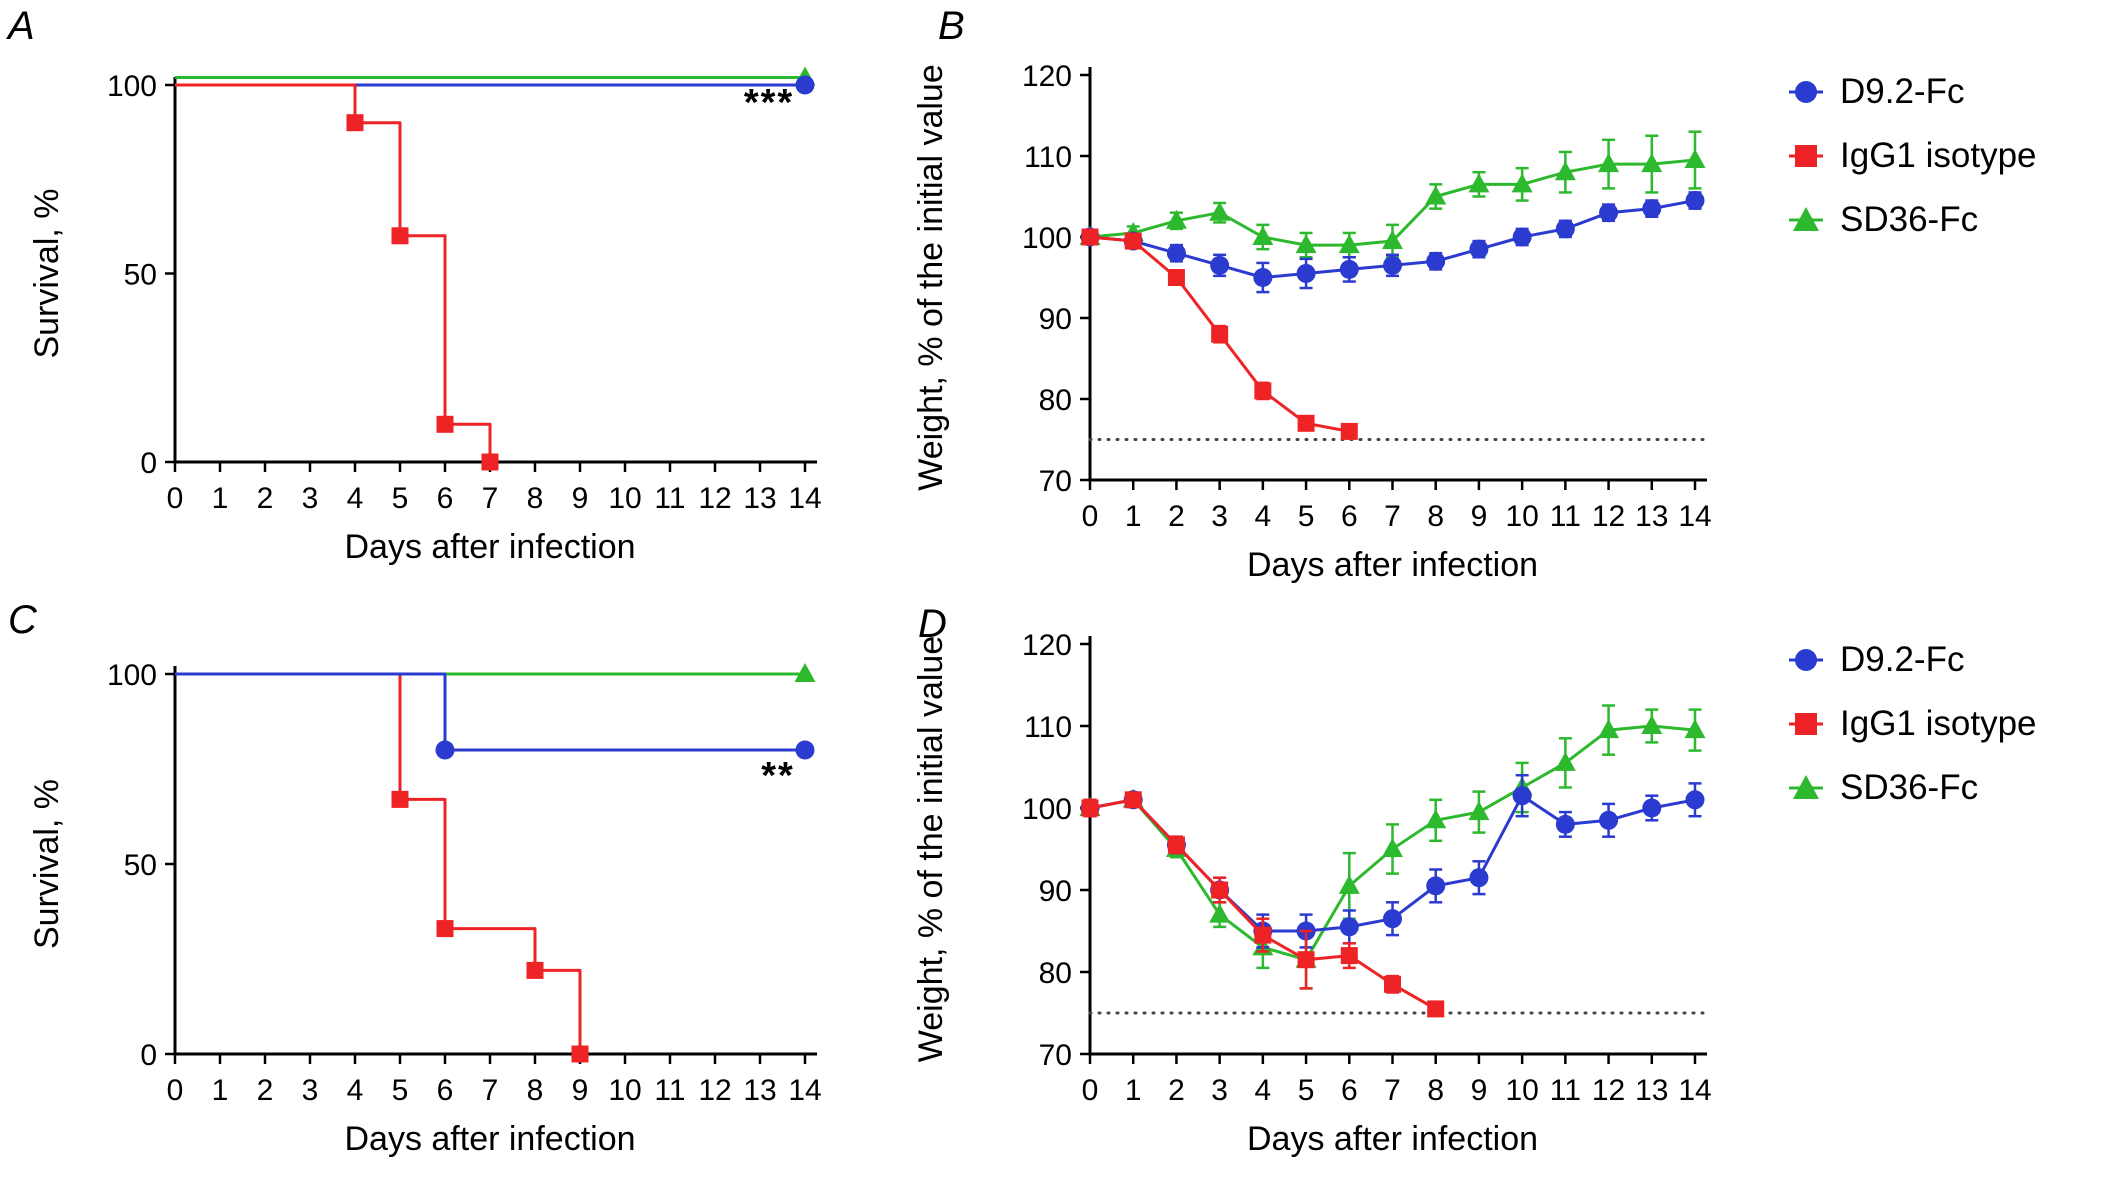 The width and height of the screenshot is (2127, 1179). What do you see at coordinates (1806, 92) in the screenshot?
I see `circle-marker-icon` at bounding box center [1806, 92].